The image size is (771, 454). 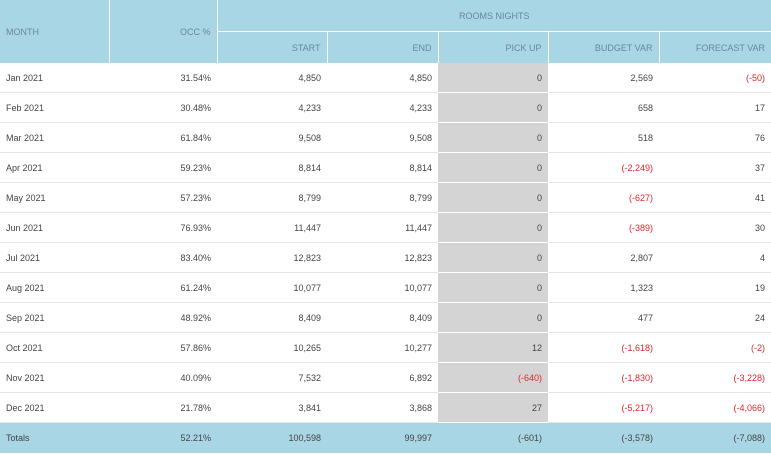 What do you see at coordinates (163, 137) in the screenshot?
I see `cell-occ: 61.84%` at bounding box center [163, 137].